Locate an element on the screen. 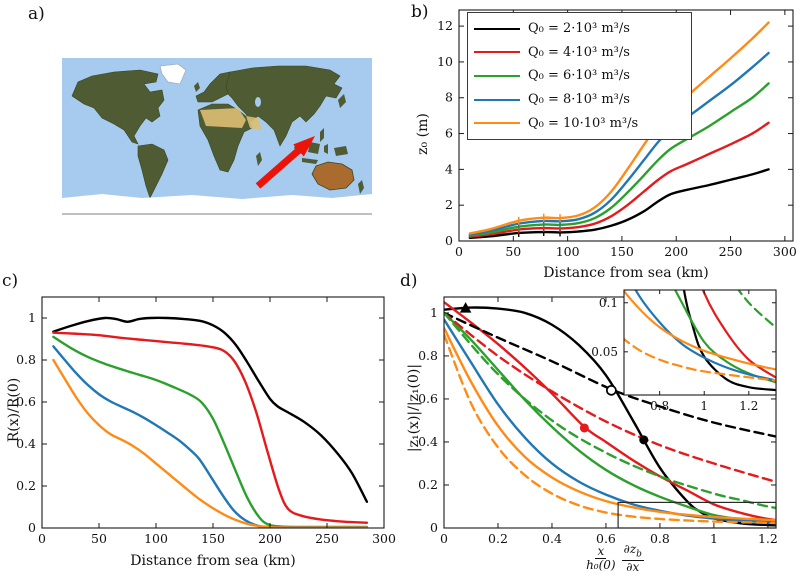 The height and width of the screenshot is (577, 800). legend-label: Q₀ = 4·10³ m³/s is located at coordinates (579, 52).